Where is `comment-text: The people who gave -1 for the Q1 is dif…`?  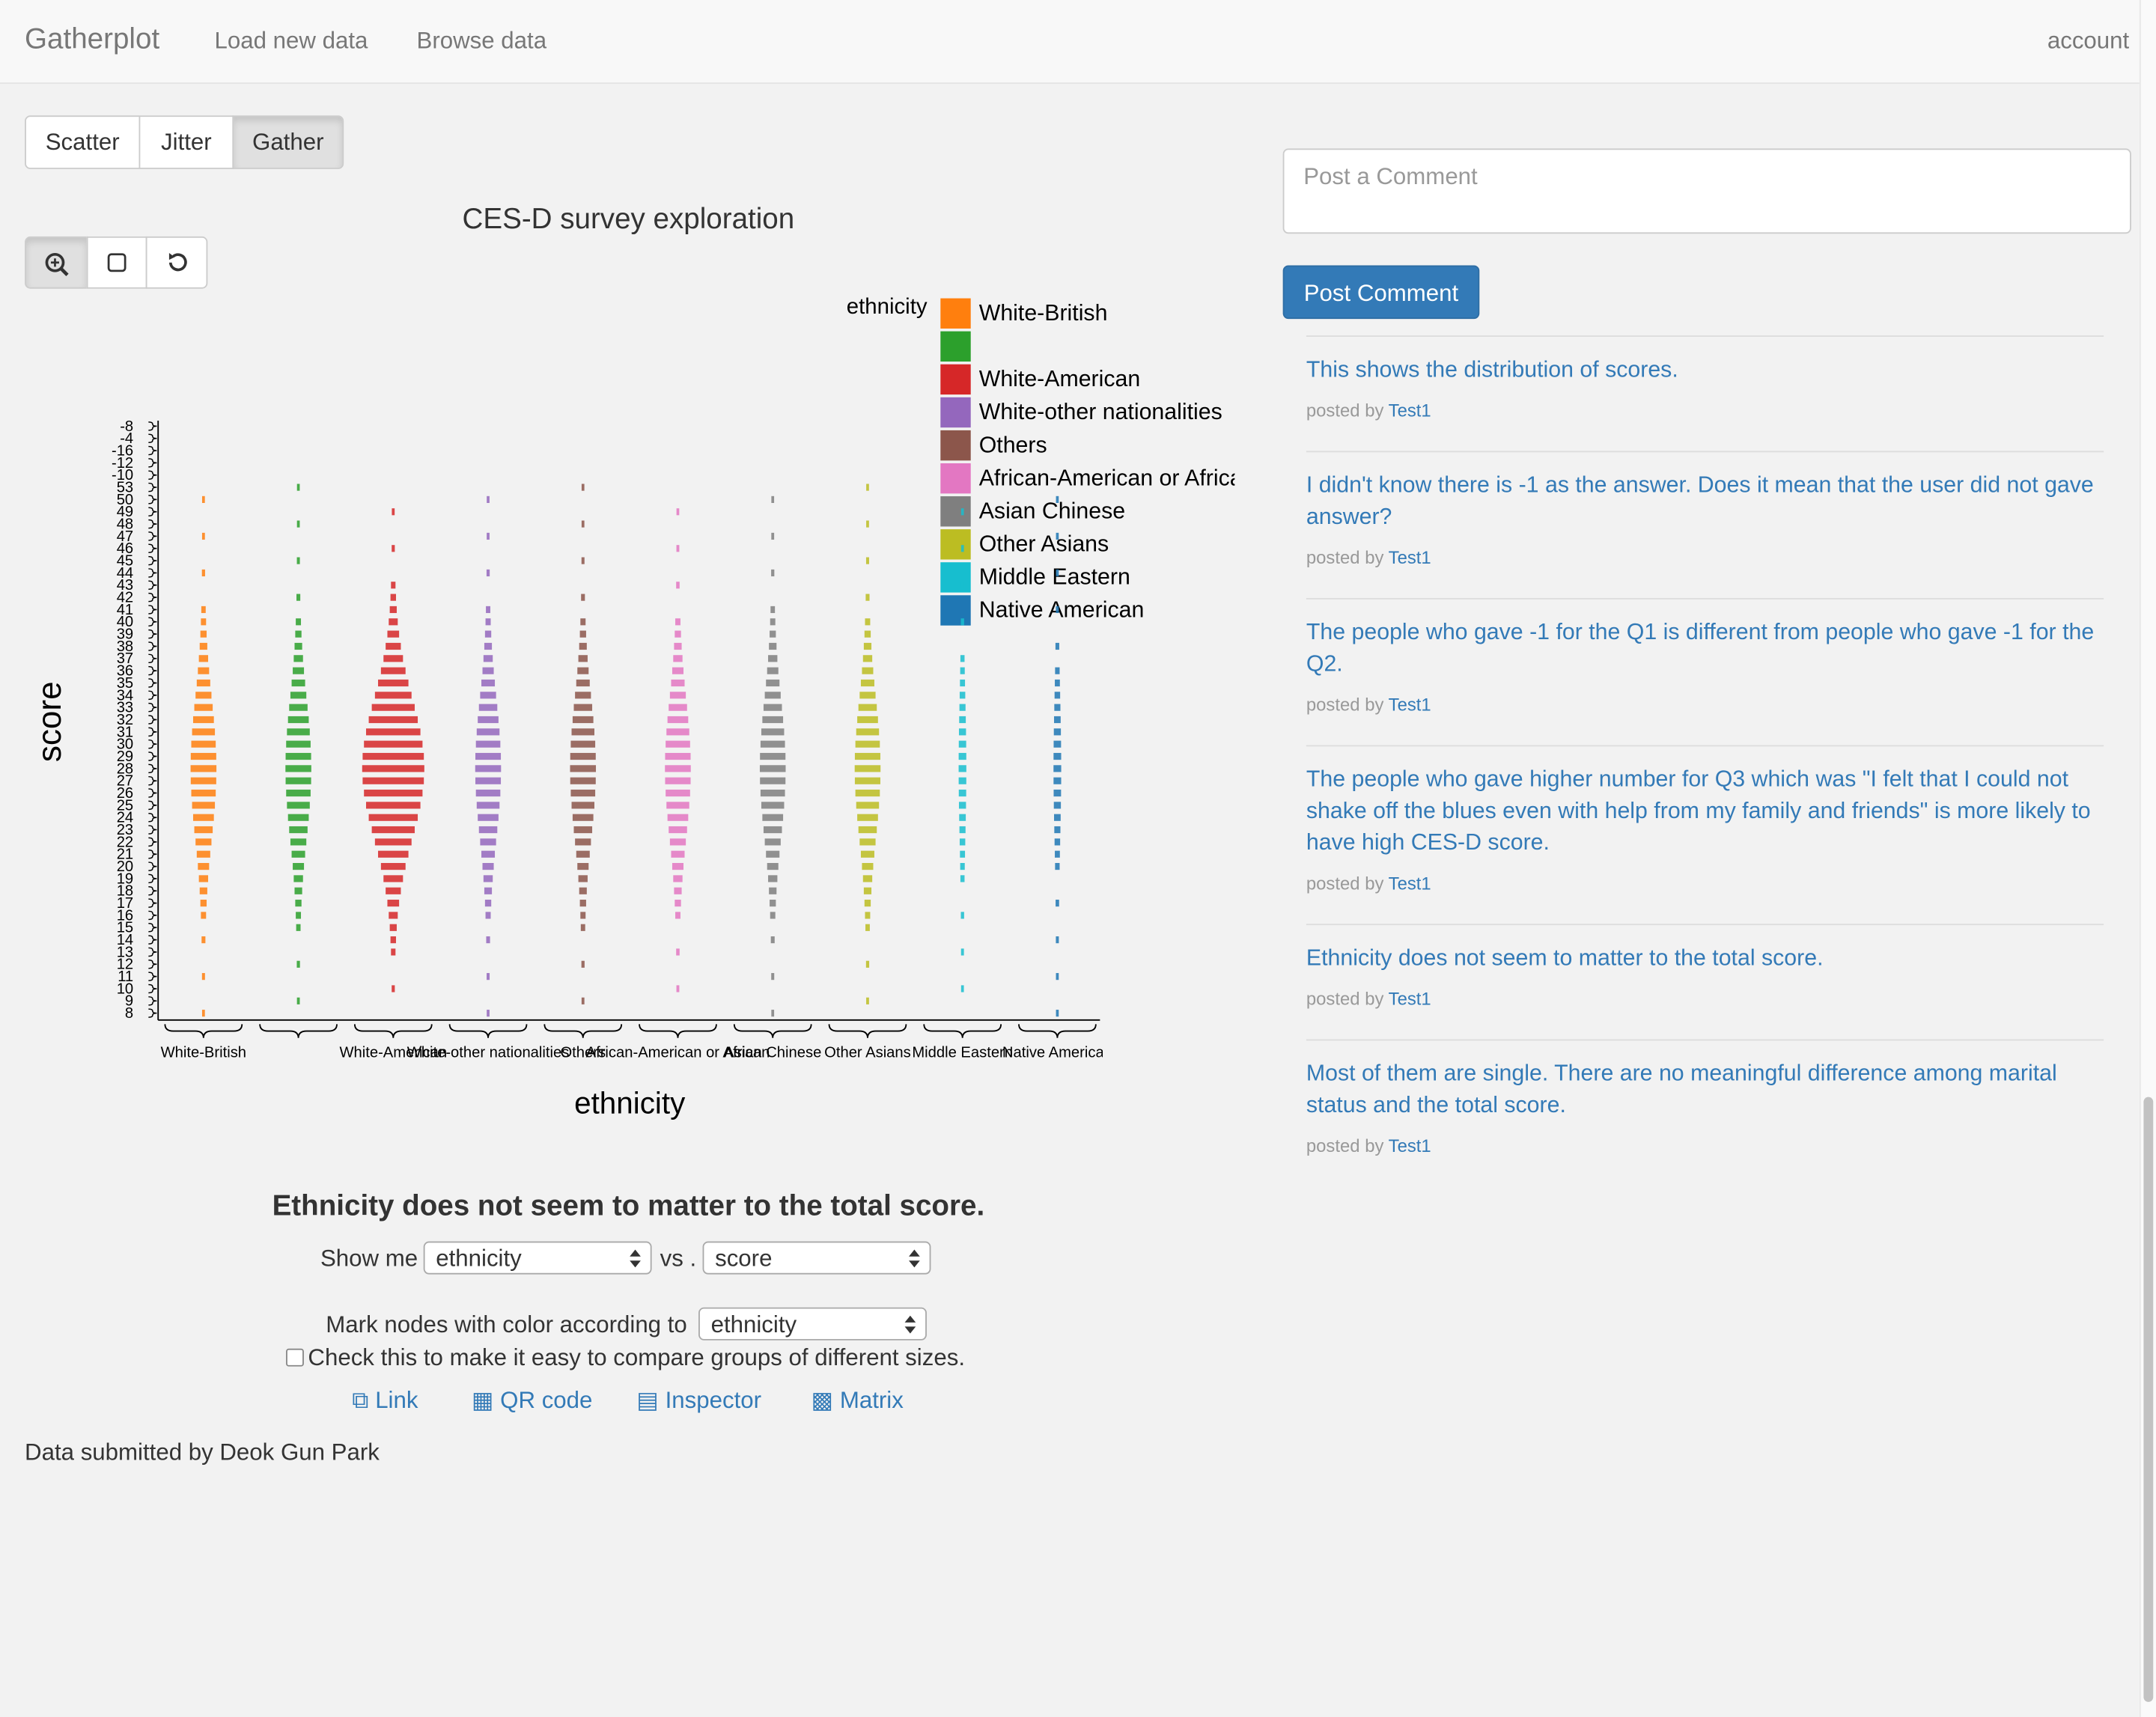 comment-text: The people who gave -1 for the Q1 is dif… is located at coordinates (1700, 648).